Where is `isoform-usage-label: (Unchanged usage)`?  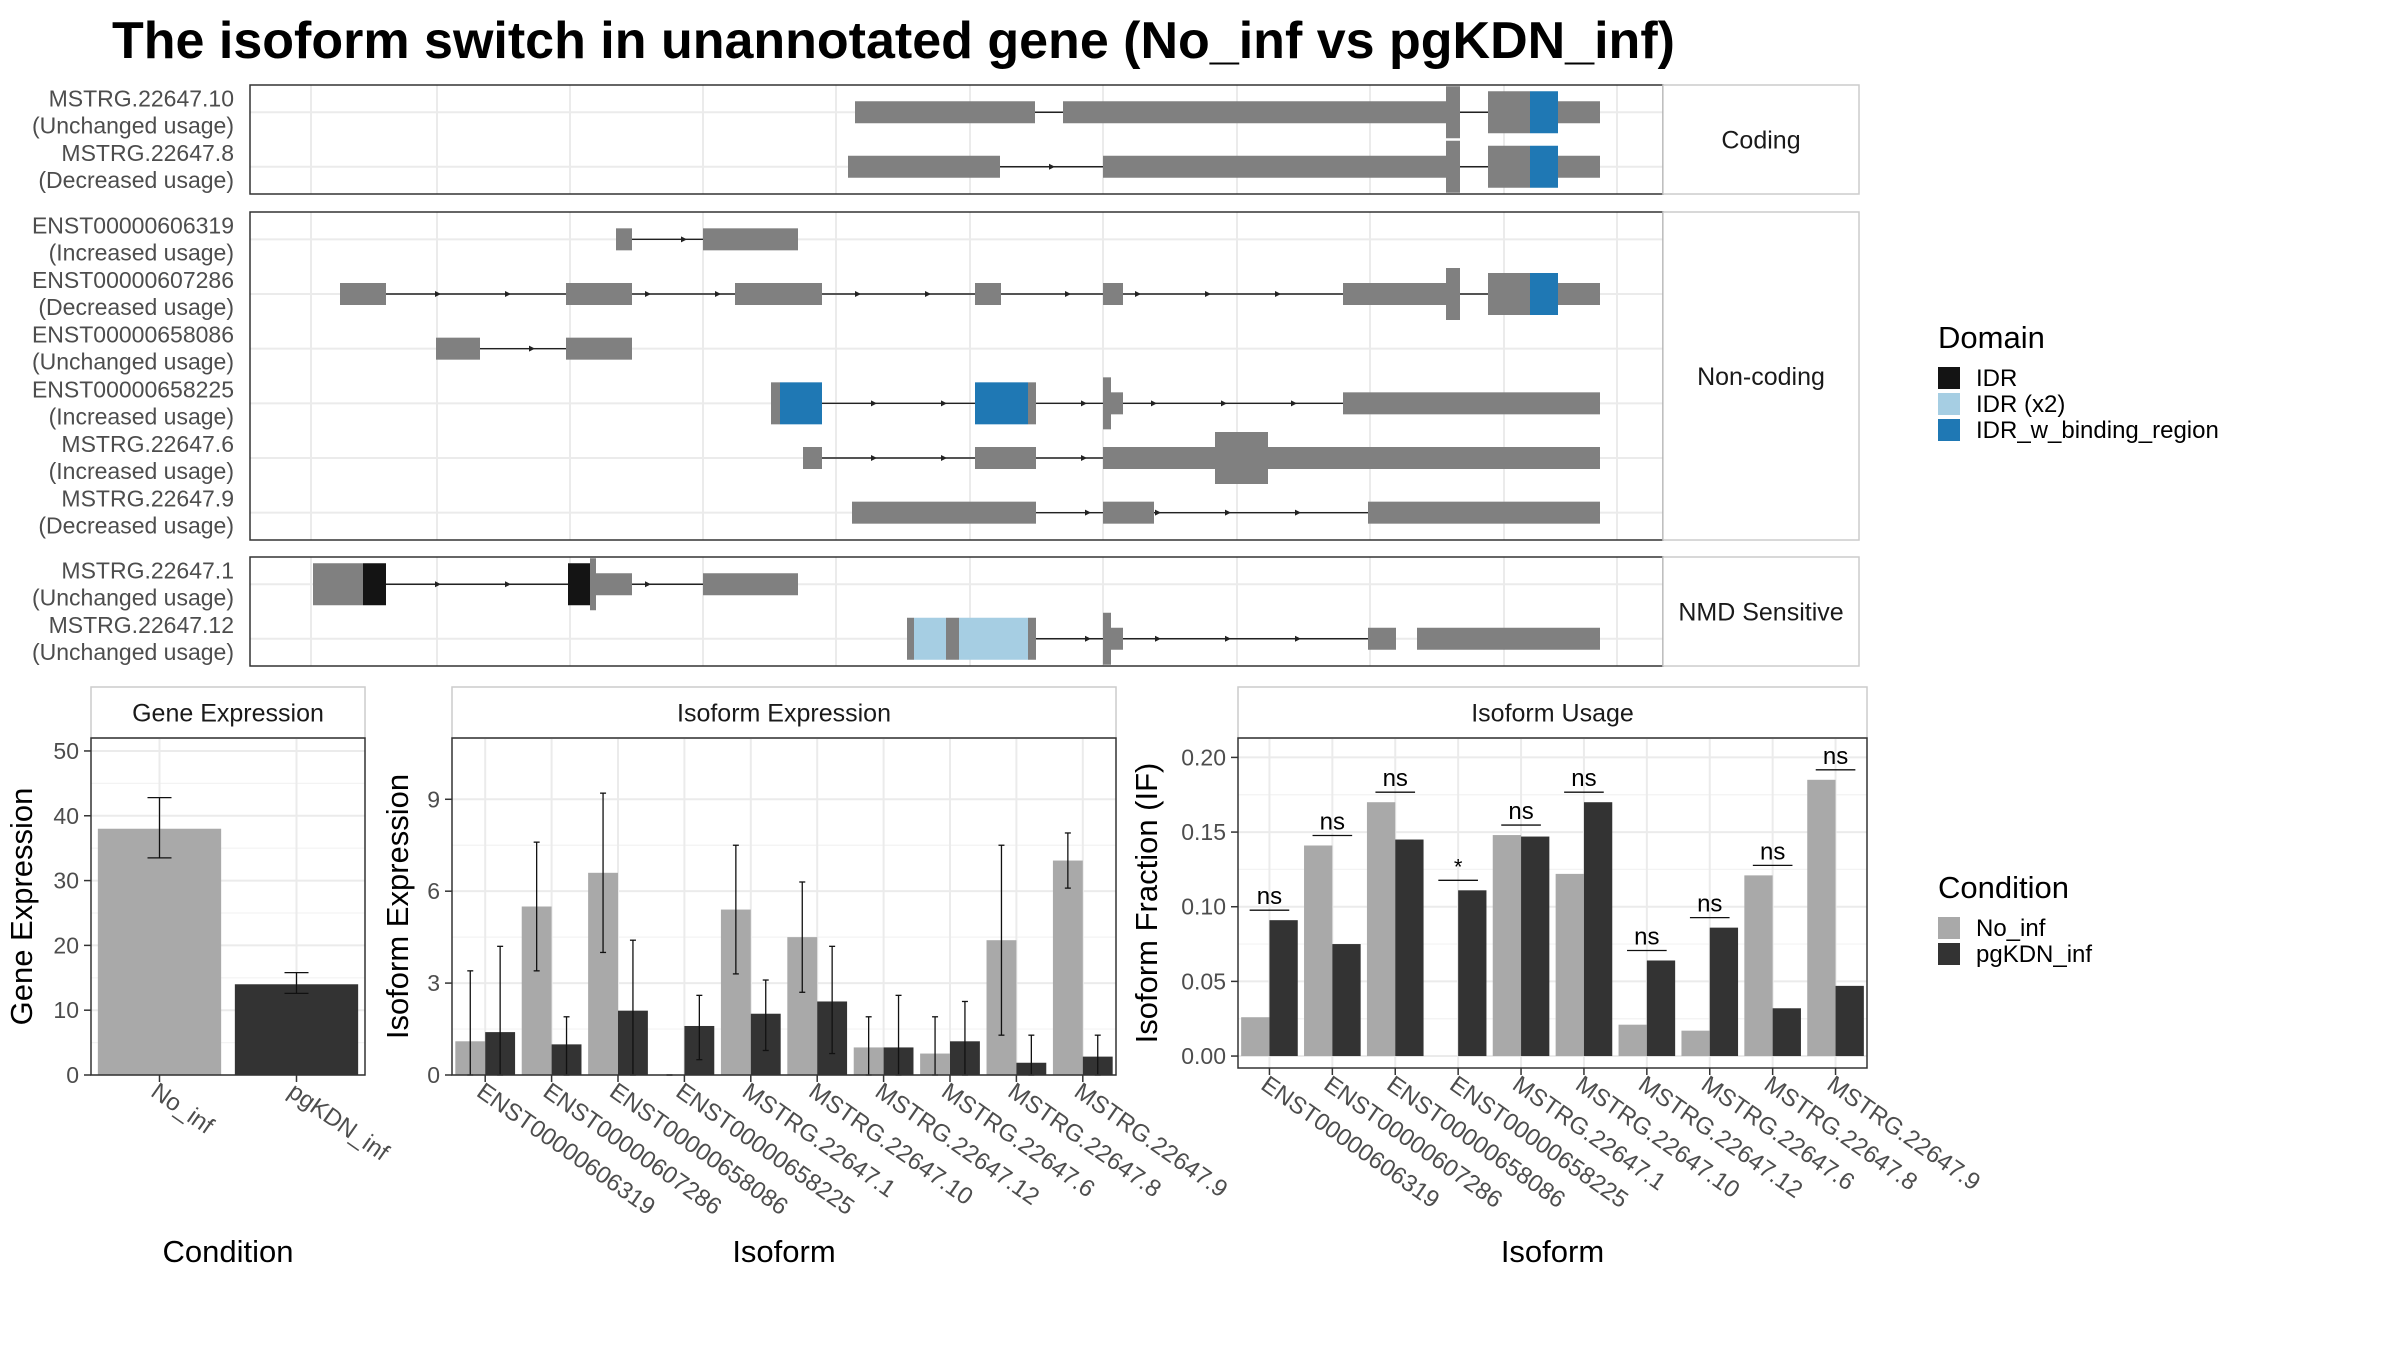
isoform-usage-label: (Unchanged usage) is located at coordinates (133, 125).